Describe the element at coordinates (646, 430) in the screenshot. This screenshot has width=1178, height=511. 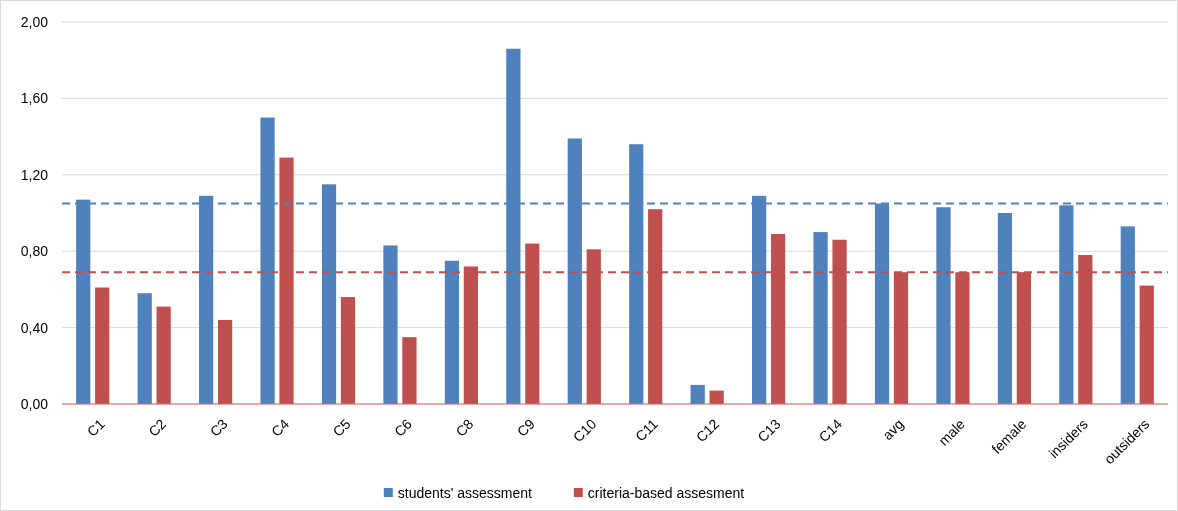
I see `x-tick-label: C11` at that location.